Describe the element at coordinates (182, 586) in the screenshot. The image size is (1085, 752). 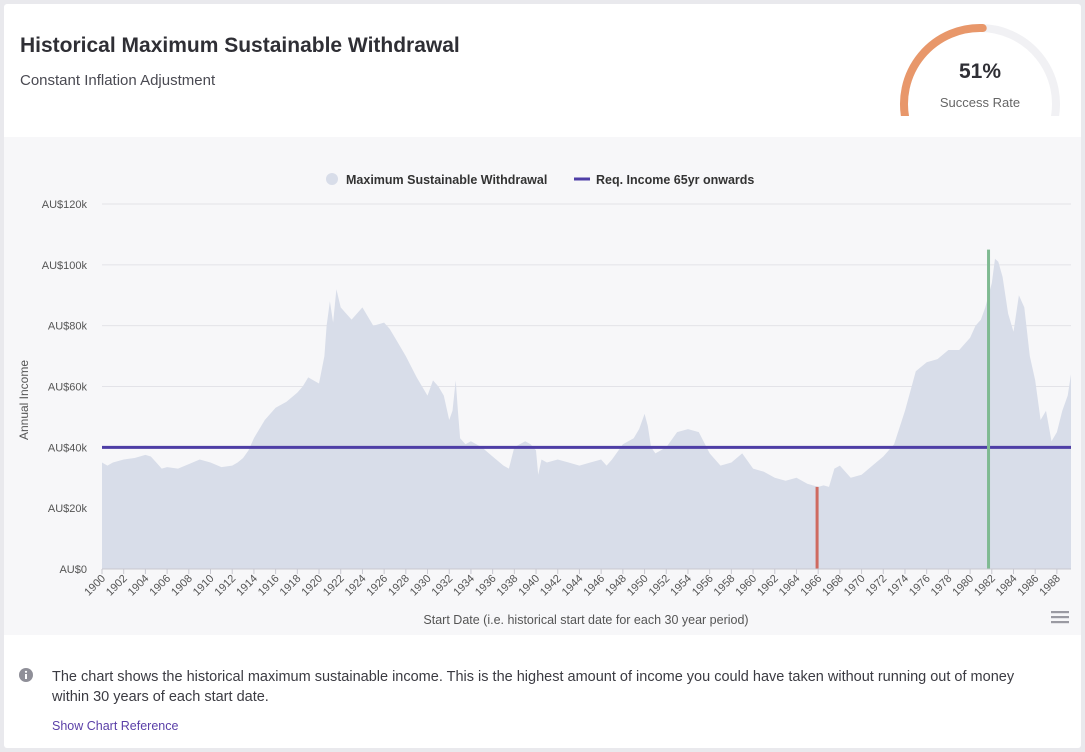
I see `x-tick-label: 1908` at that location.